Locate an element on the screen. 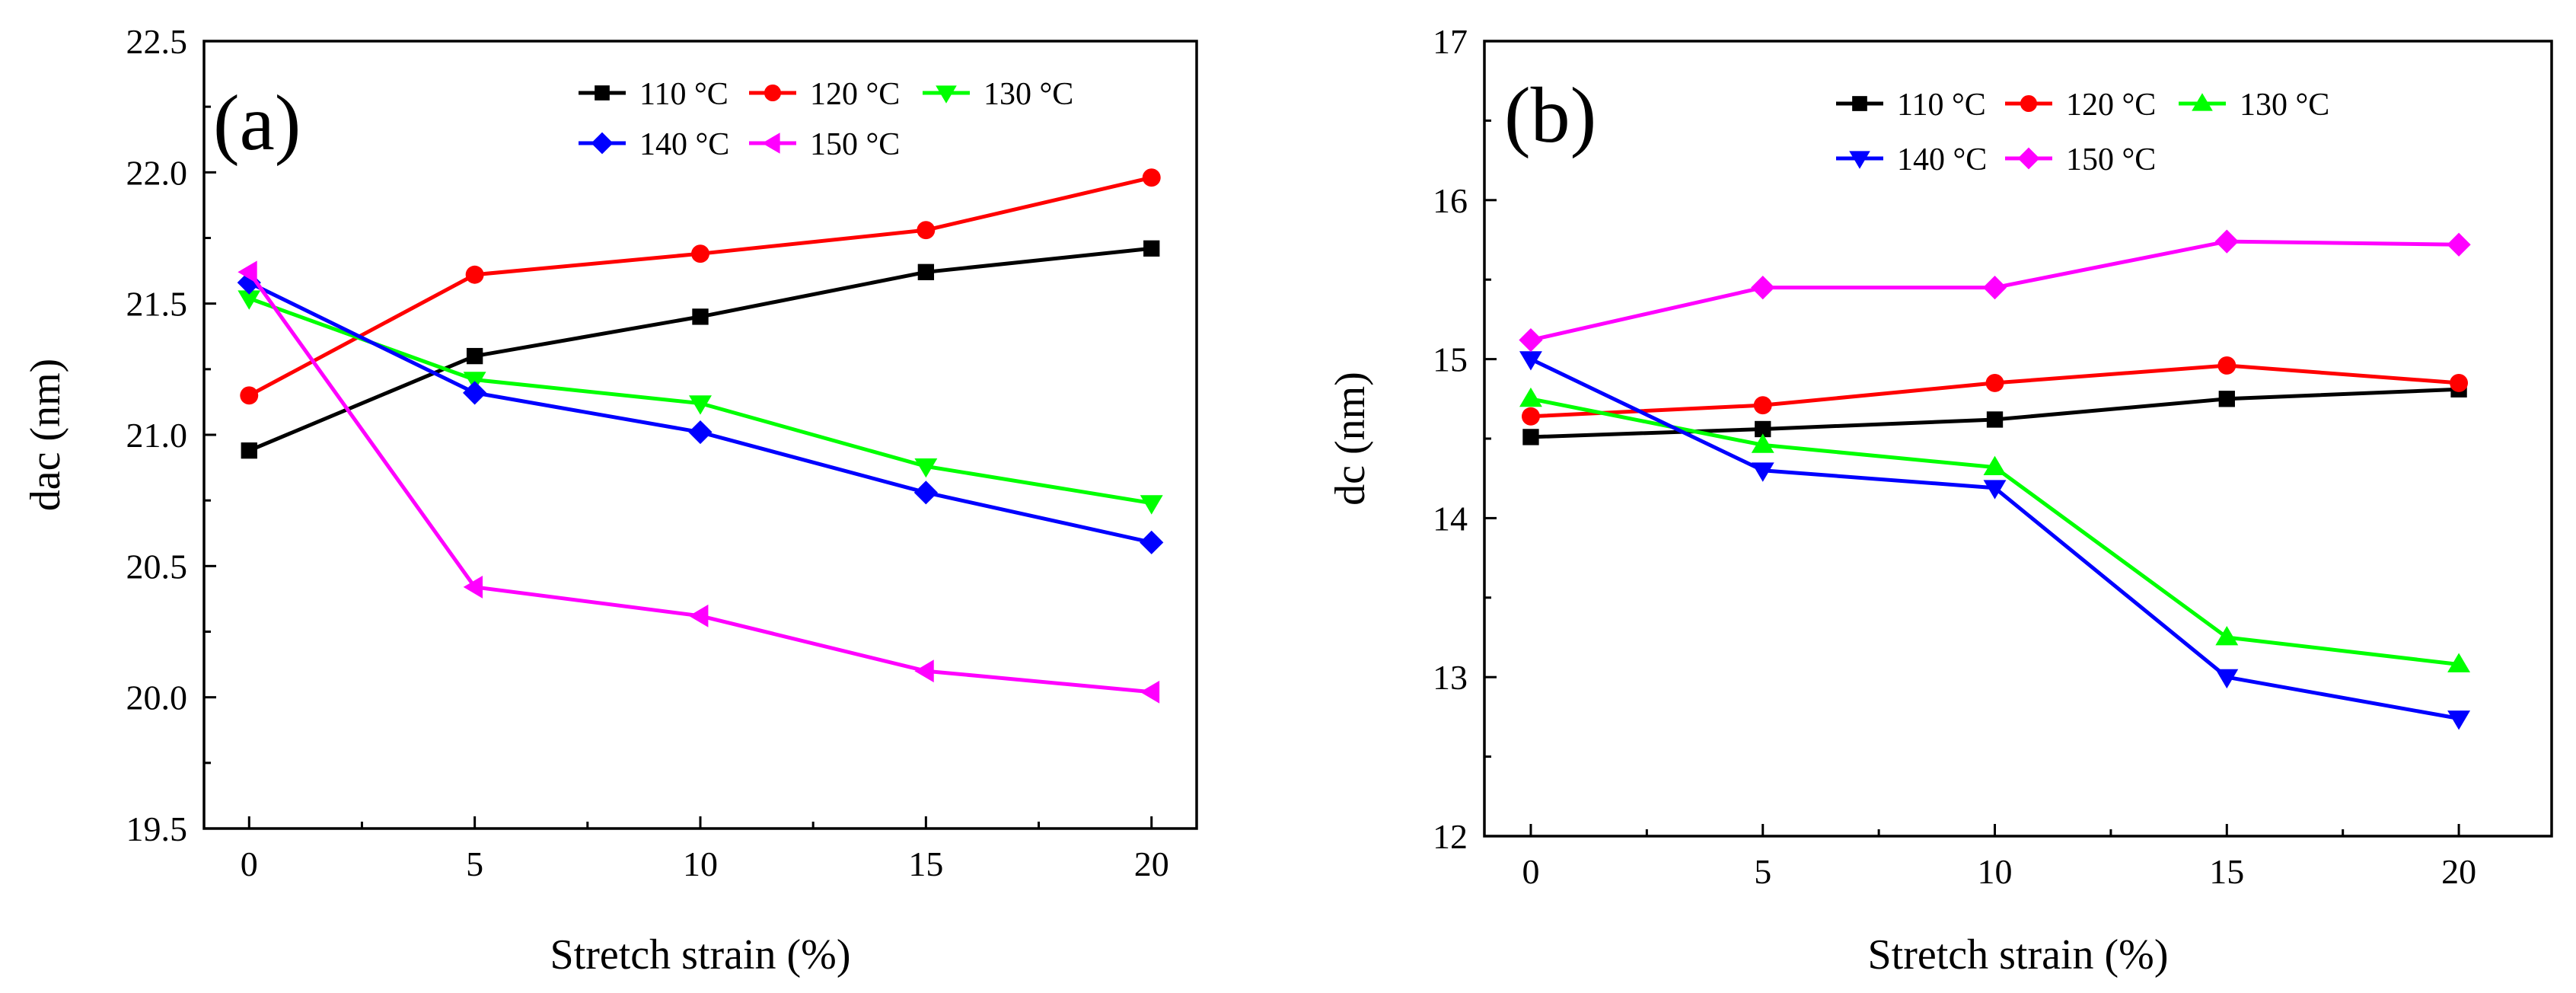 The width and height of the screenshot is (2576, 993). y-tick-label: 22.0 is located at coordinates (157, 172).